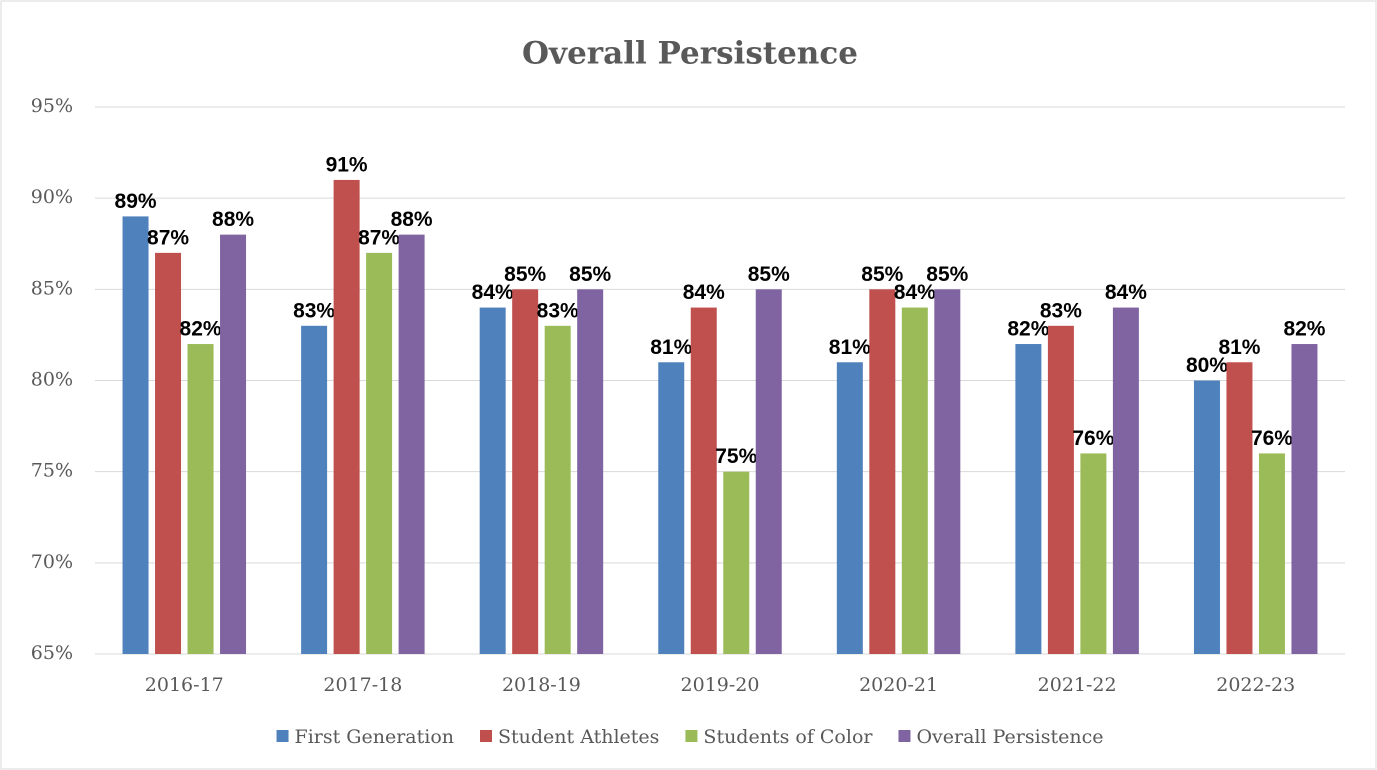 This screenshot has width=1377, height=770. Describe the element at coordinates (136, 201) in the screenshot. I see `value-label: 89%` at that location.